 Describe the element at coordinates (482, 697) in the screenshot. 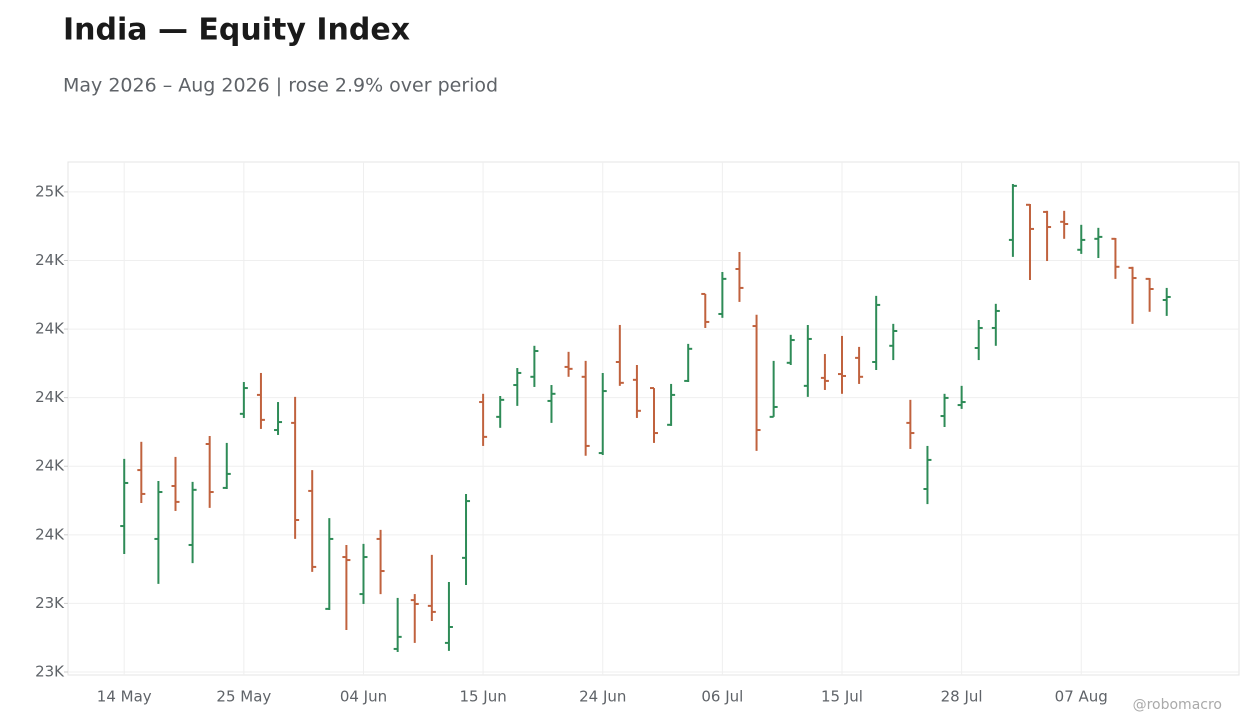

I see `x-tick-label: 15 Jun` at that location.